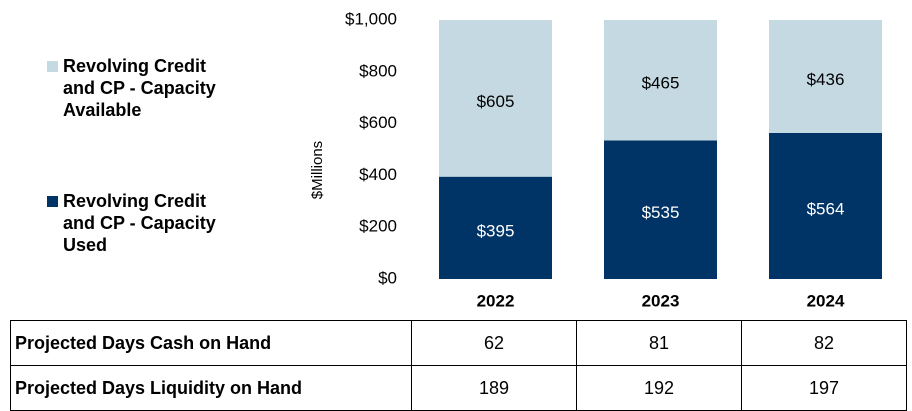 The image size is (912, 411). Describe the element at coordinates (378, 122) in the screenshot. I see `y-tick-label: $600` at that location.